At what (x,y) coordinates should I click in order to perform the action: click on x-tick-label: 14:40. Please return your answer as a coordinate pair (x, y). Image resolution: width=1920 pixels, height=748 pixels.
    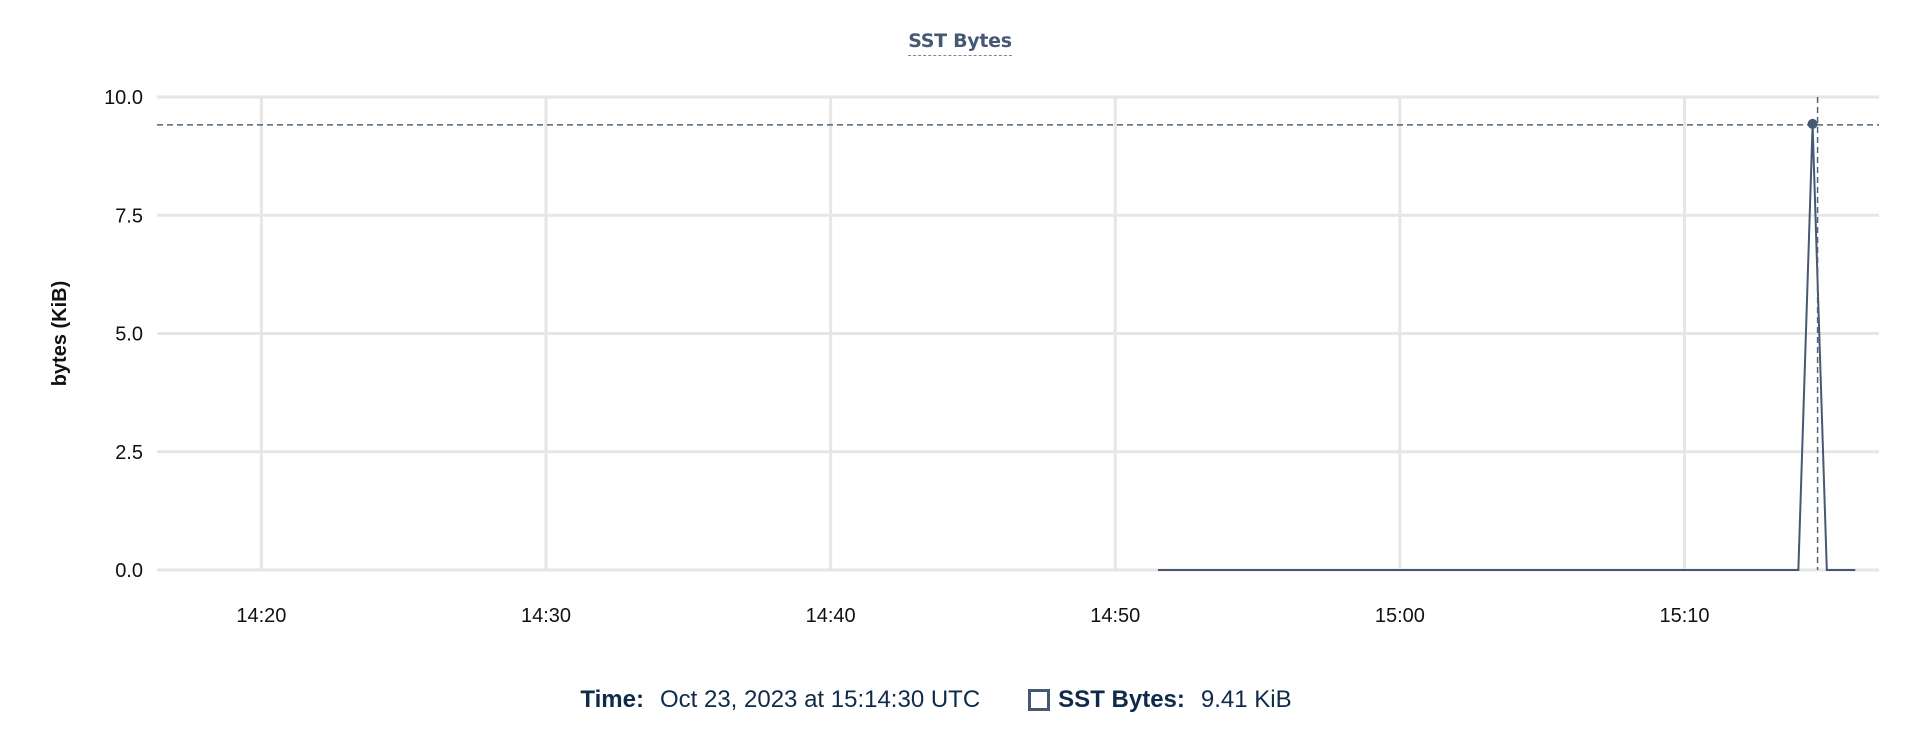
    Looking at the image, I should click on (831, 616).